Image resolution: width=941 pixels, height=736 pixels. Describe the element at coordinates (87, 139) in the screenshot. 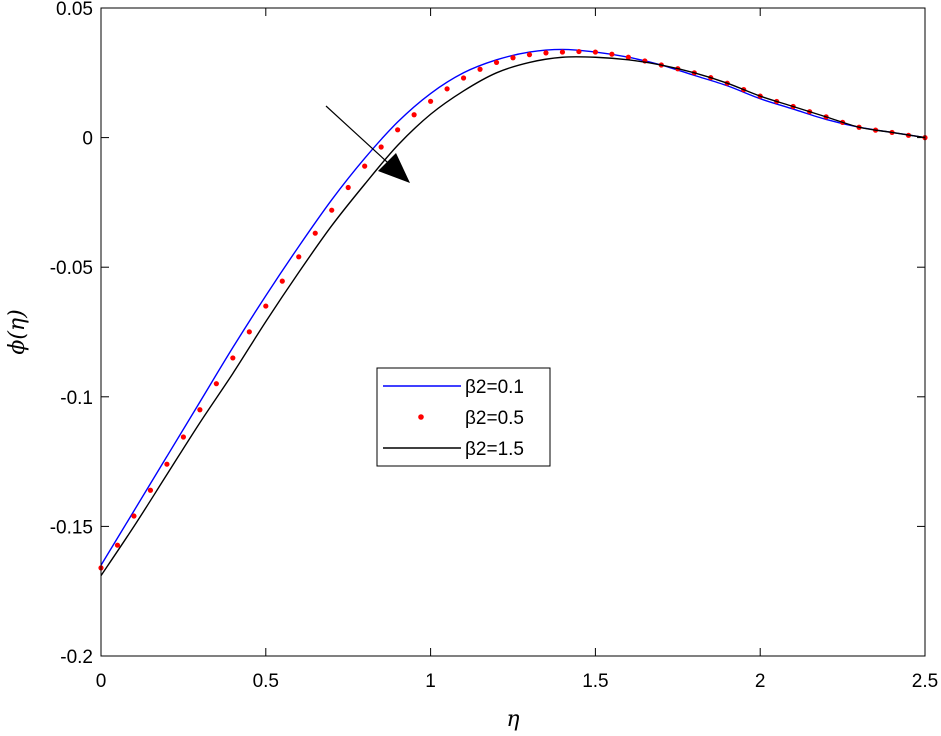

I see `y-tick-label: 0` at that location.